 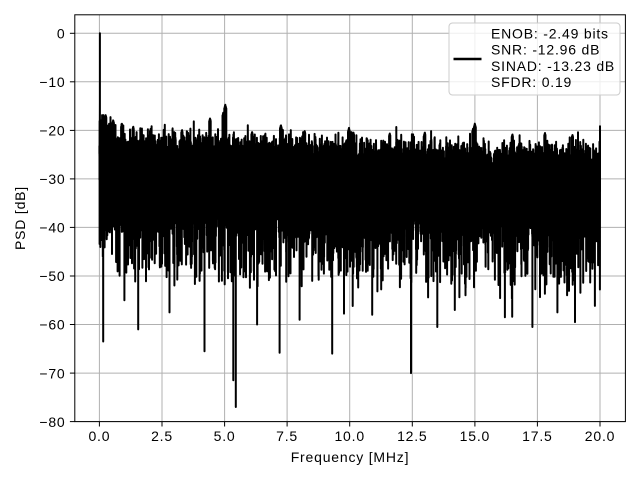 I want to click on svg-text: 15.0, so click(x=475, y=436).